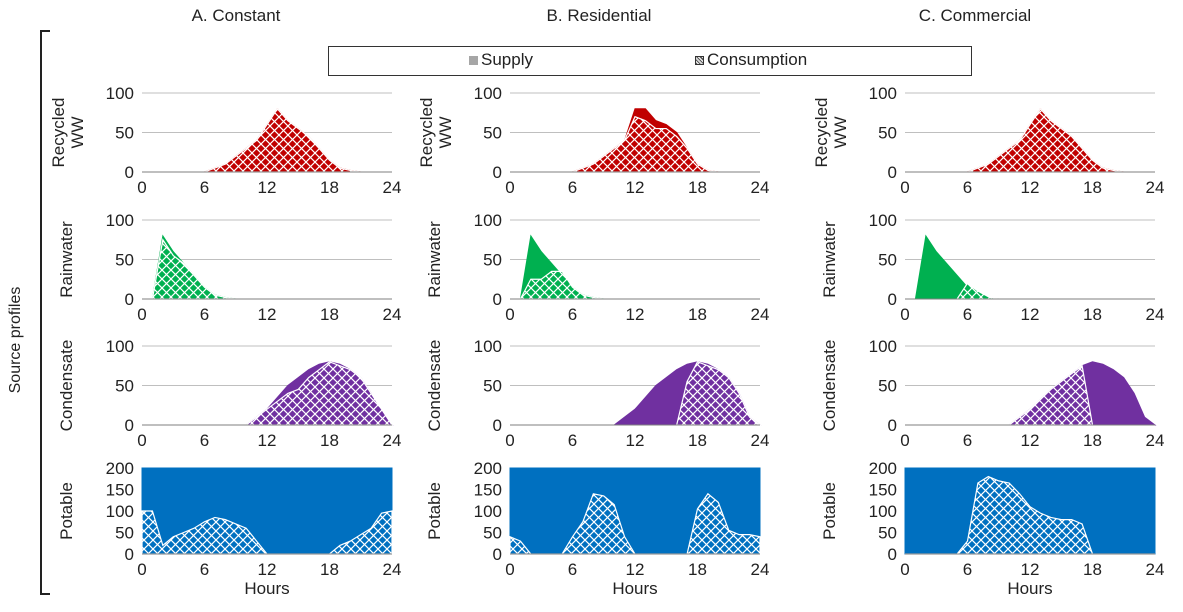 The width and height of the screenshot is (1183, 612). Describe the element at coordinates (1155, 187) in the screenshot. I see `c-commercial-recycled-ww-xtick-label-4: 24` at that location.